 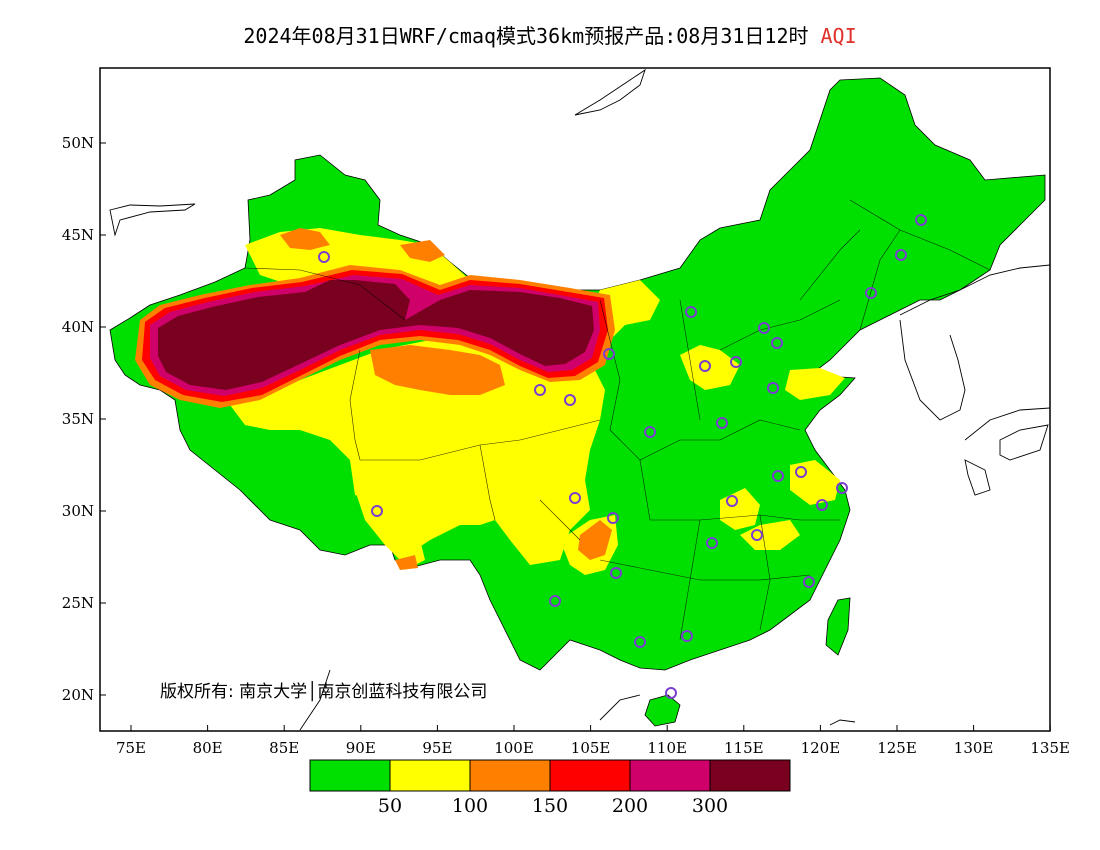 What do you see at coordinates (406, 562) in the screenshot?
I see `region-usg-tibet` at bounding box center [406, 562].